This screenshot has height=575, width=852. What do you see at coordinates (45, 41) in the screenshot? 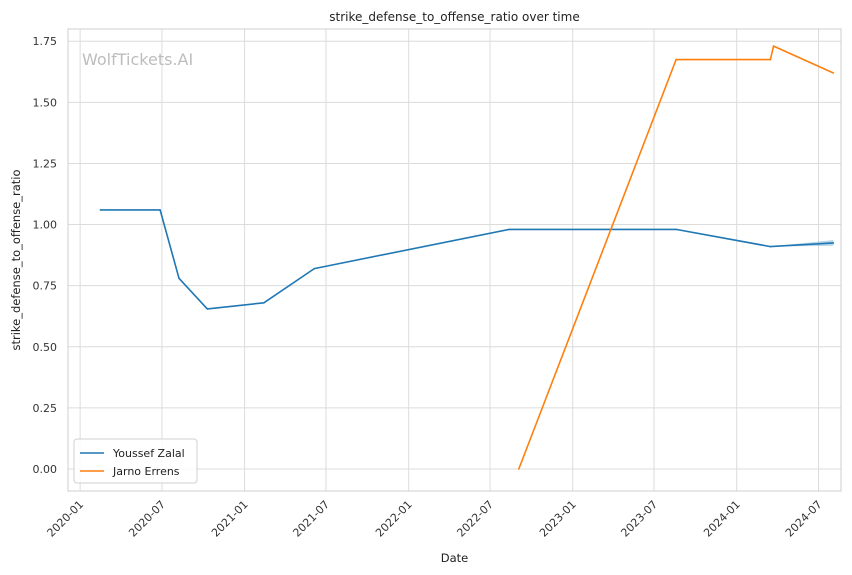
I see `y-tick-label: 1.75` at bounding box center [45, 41].